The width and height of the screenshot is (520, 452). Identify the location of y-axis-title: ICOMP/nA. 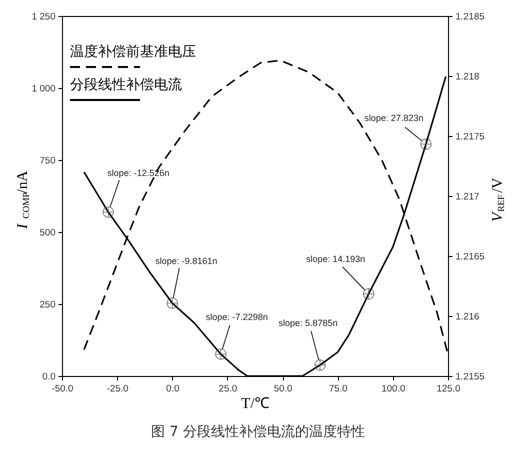
(23, 200).